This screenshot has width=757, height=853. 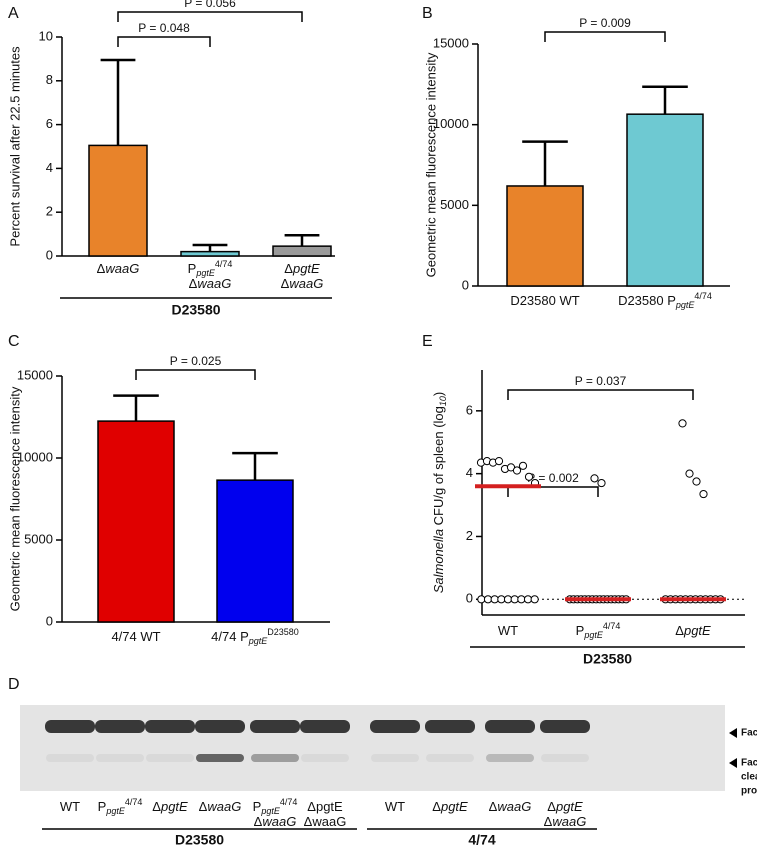 I want to click on y-axis-label: Salmonella CFU/g of spleen (log10), so click(x=439, y=493).